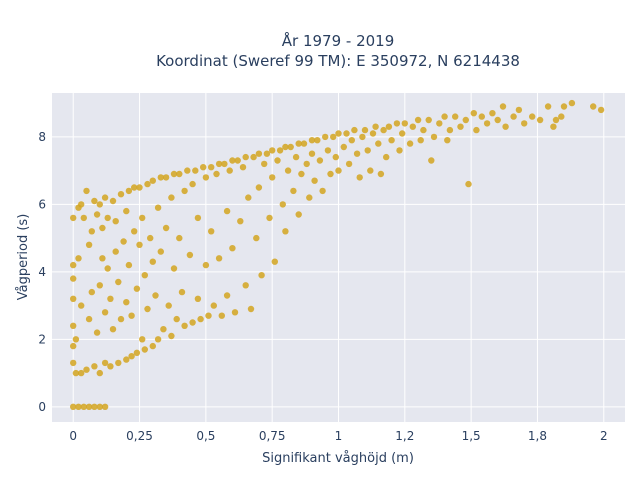 The height and width of the screenshot is (484, 640). I want to click on y-tick-label: 6, so click(42, 204).